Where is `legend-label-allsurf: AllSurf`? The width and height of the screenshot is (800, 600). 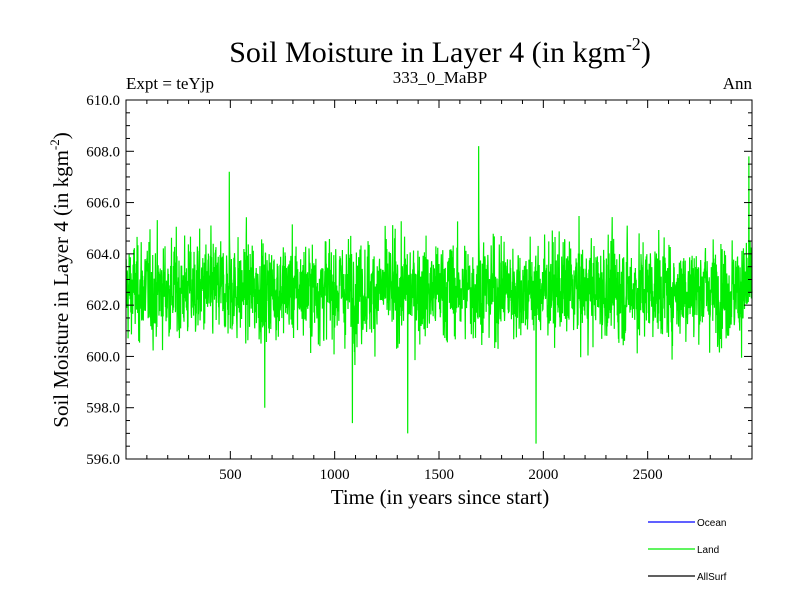 legend-label-allsurf: AllSurf is located at coordinates (712, 577).